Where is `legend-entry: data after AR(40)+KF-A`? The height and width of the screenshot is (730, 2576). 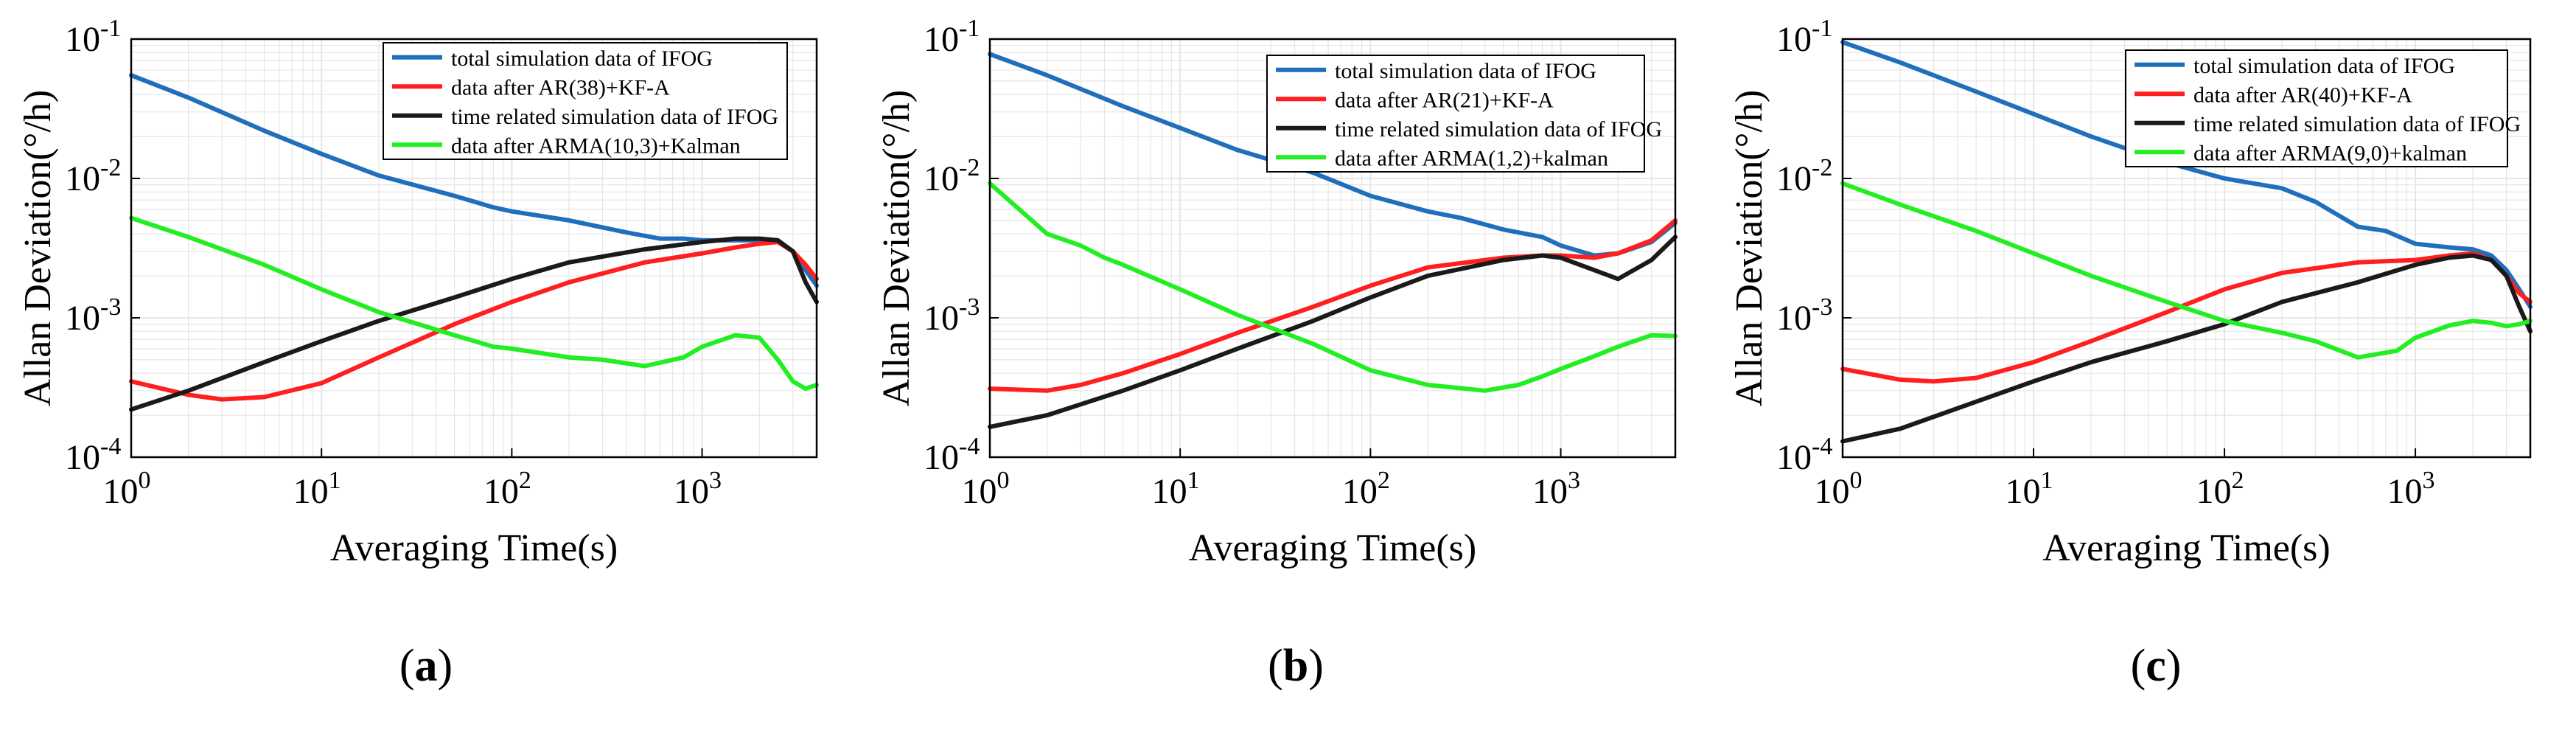
legend-entry: data after AR(40)+KF-A is located at coordinates (2302, 95).